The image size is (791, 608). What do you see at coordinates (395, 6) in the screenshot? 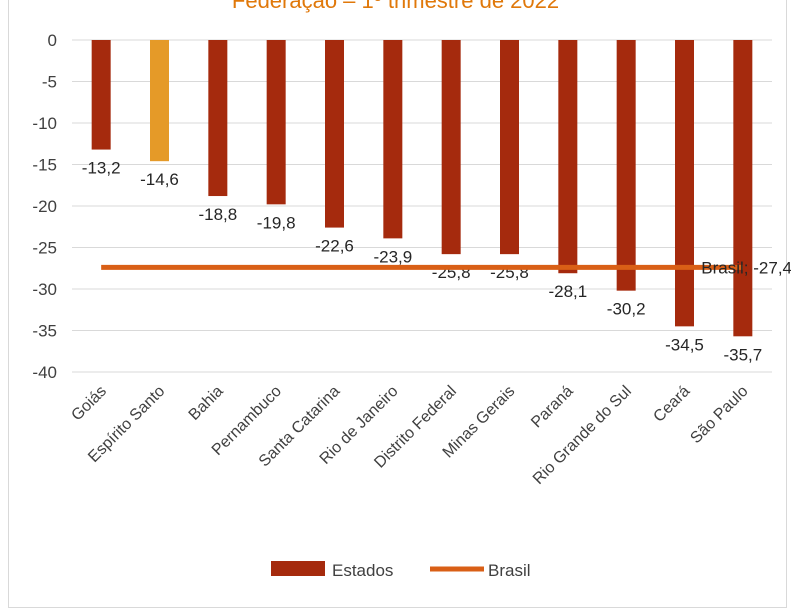
I see `chart-title: Federação – 1º trimestre de 2022` at bounding box center [395, 6].